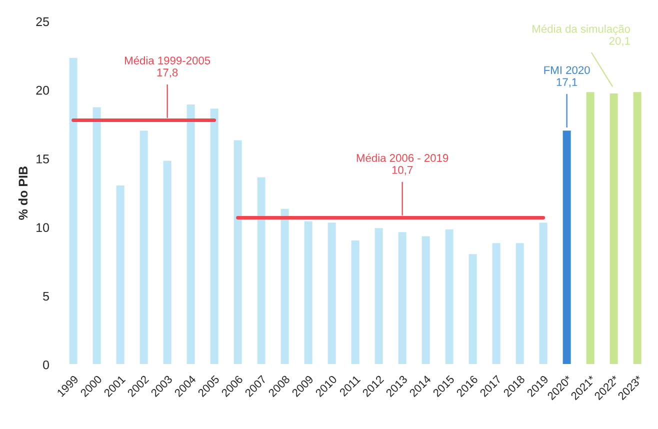  Describe the element at coordinates (42, 159) in the screenshot. I see `y-tick-label: 15` at that location.